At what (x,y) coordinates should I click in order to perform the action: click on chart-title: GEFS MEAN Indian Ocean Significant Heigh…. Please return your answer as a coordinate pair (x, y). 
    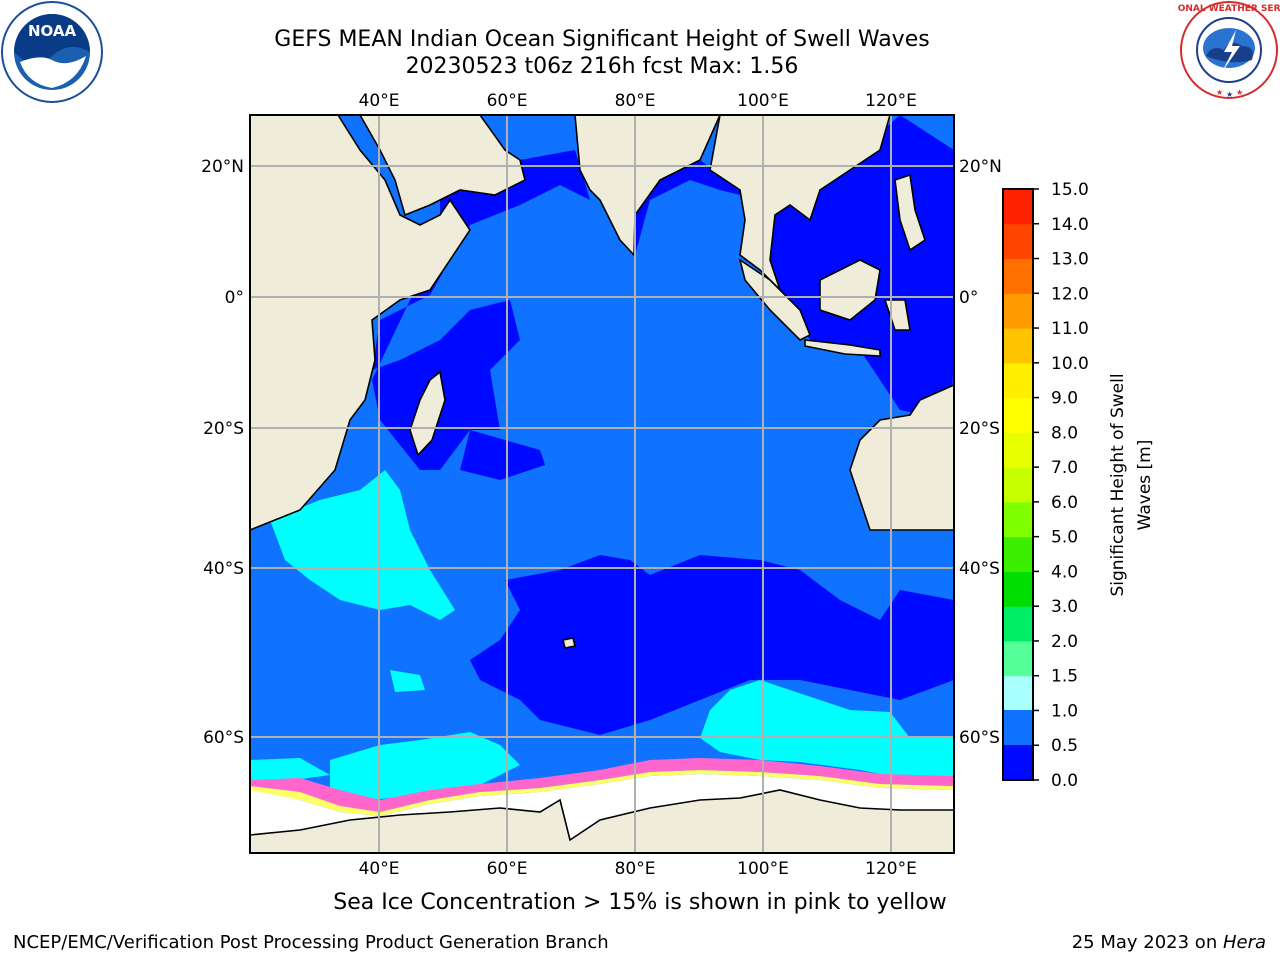
    Looking at the image, I should click on (602, 39).